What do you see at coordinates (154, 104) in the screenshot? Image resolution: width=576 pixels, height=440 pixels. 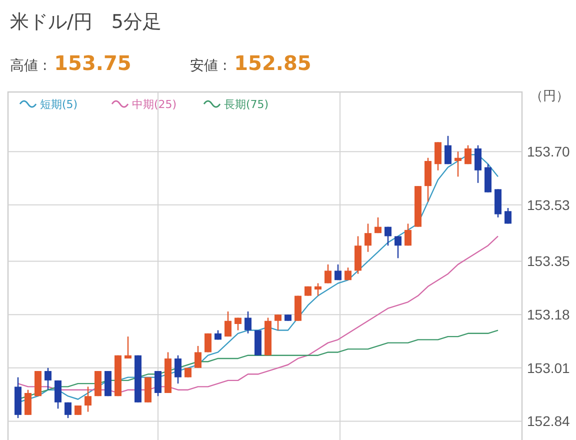 I see `legend-label: 中期(25)` at bounding box center [154, 104].